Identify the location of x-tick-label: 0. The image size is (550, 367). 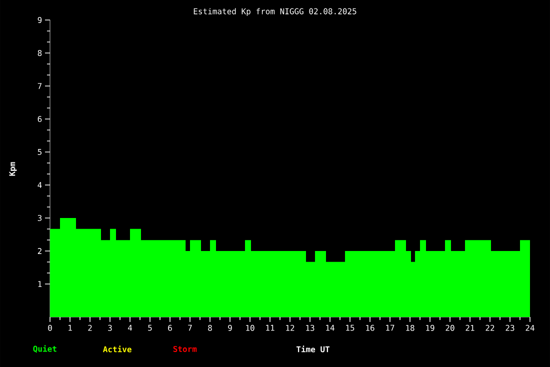
(50, 327).